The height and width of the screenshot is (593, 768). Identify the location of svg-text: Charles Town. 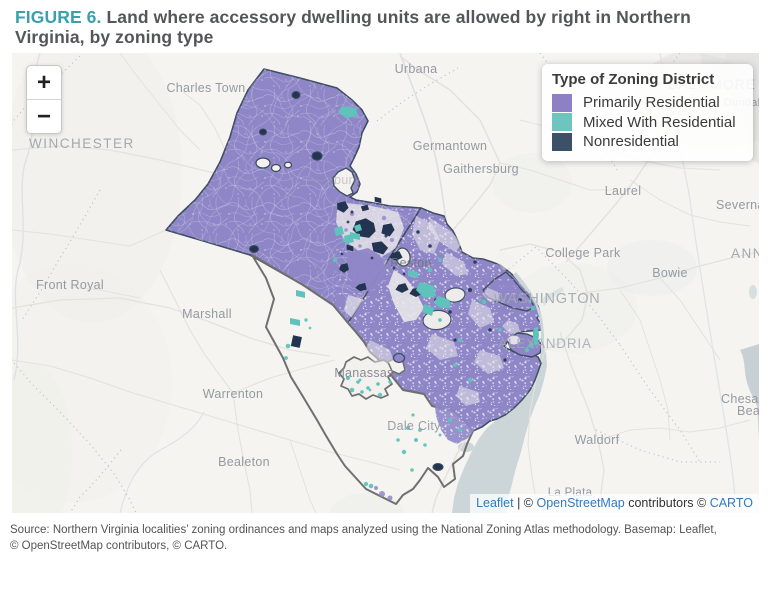
(205, 88).